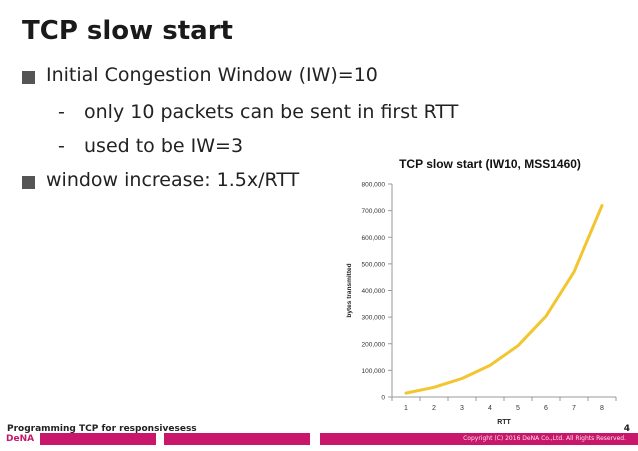 Image resolution: width=638 pixels, height=451 pixels. What do you see at coordinates (349, 290) in the screenshot?
I see `y-axis-label: bytes transmitted` at bounding box center [349, 290].